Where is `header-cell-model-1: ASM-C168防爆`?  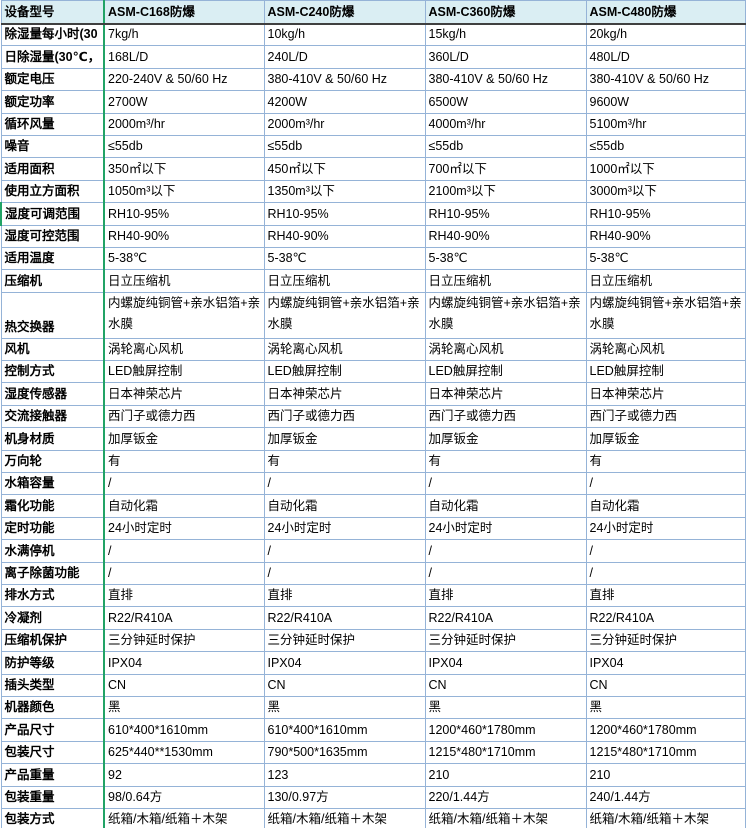
header-cell-model-1: ASM-C168防爆 is located at coordinates (184, 12).